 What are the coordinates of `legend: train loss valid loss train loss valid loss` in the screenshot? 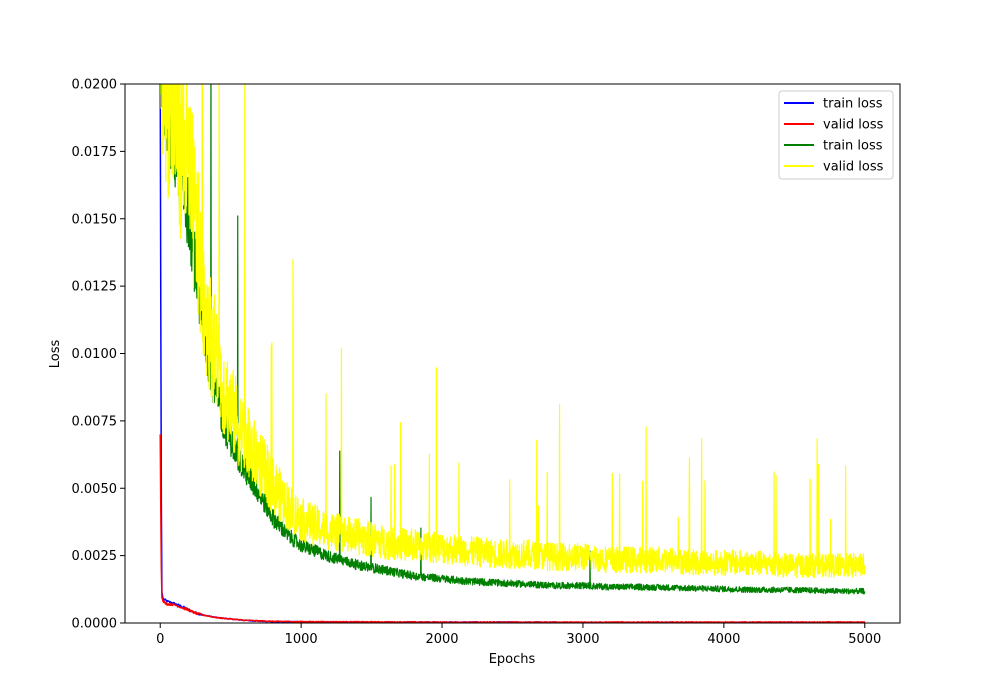 It's located at (836, 135).